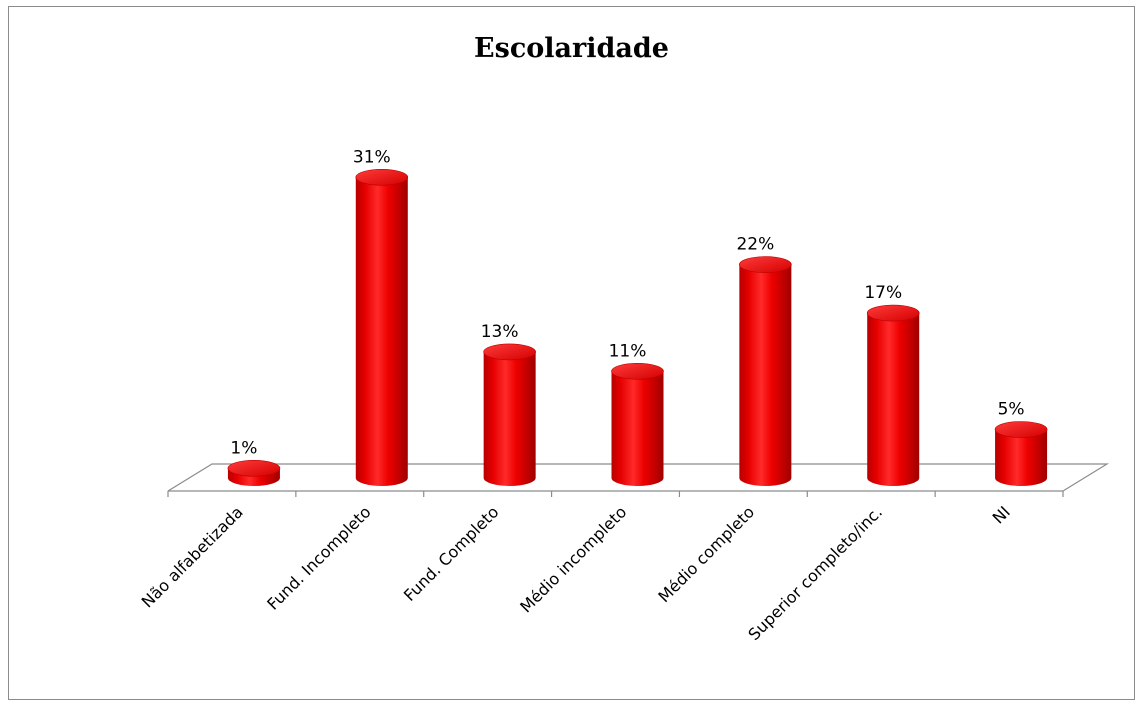  What do you see at coordinates (500, 332) in the screenshot?
I see `data-label: 13%` at bounding box center [500, 332].